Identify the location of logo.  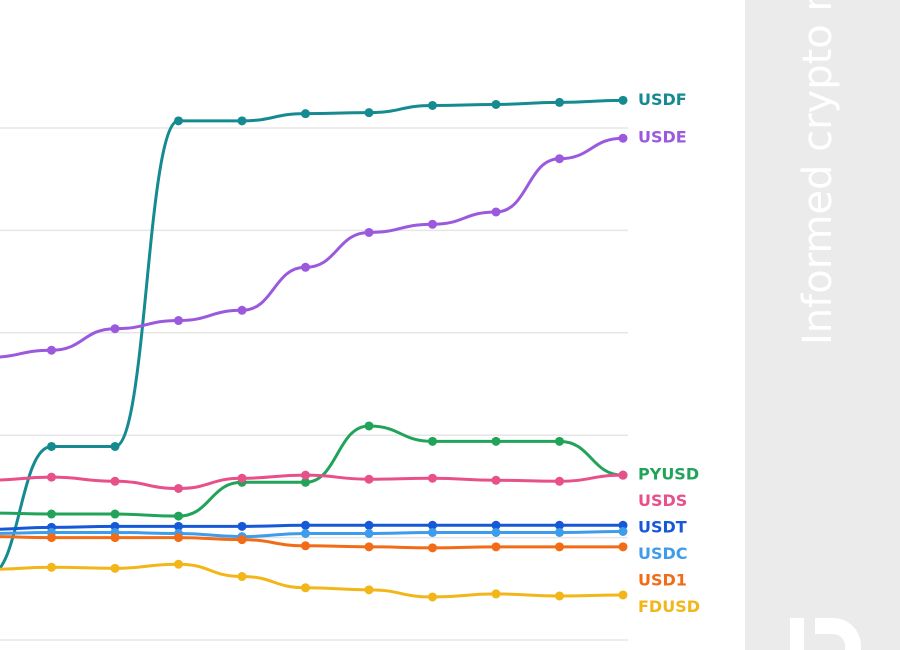
(825, 634).